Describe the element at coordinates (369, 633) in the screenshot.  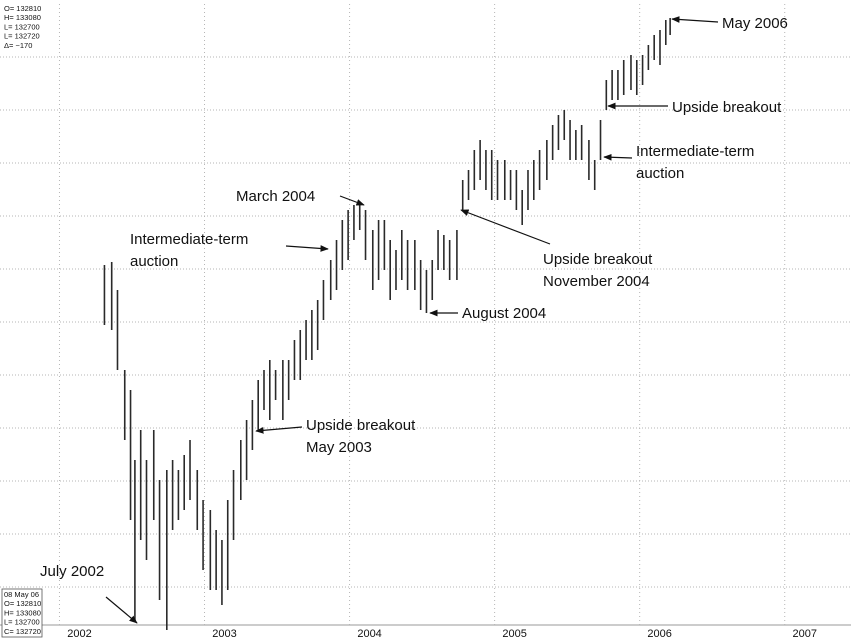
I see `x-tick-label: 2004` at that location.